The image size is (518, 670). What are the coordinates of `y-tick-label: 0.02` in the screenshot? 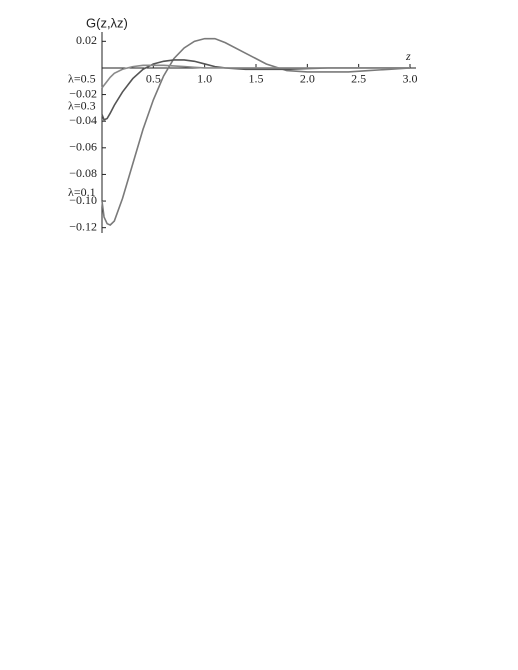 It's located at (86, 40).